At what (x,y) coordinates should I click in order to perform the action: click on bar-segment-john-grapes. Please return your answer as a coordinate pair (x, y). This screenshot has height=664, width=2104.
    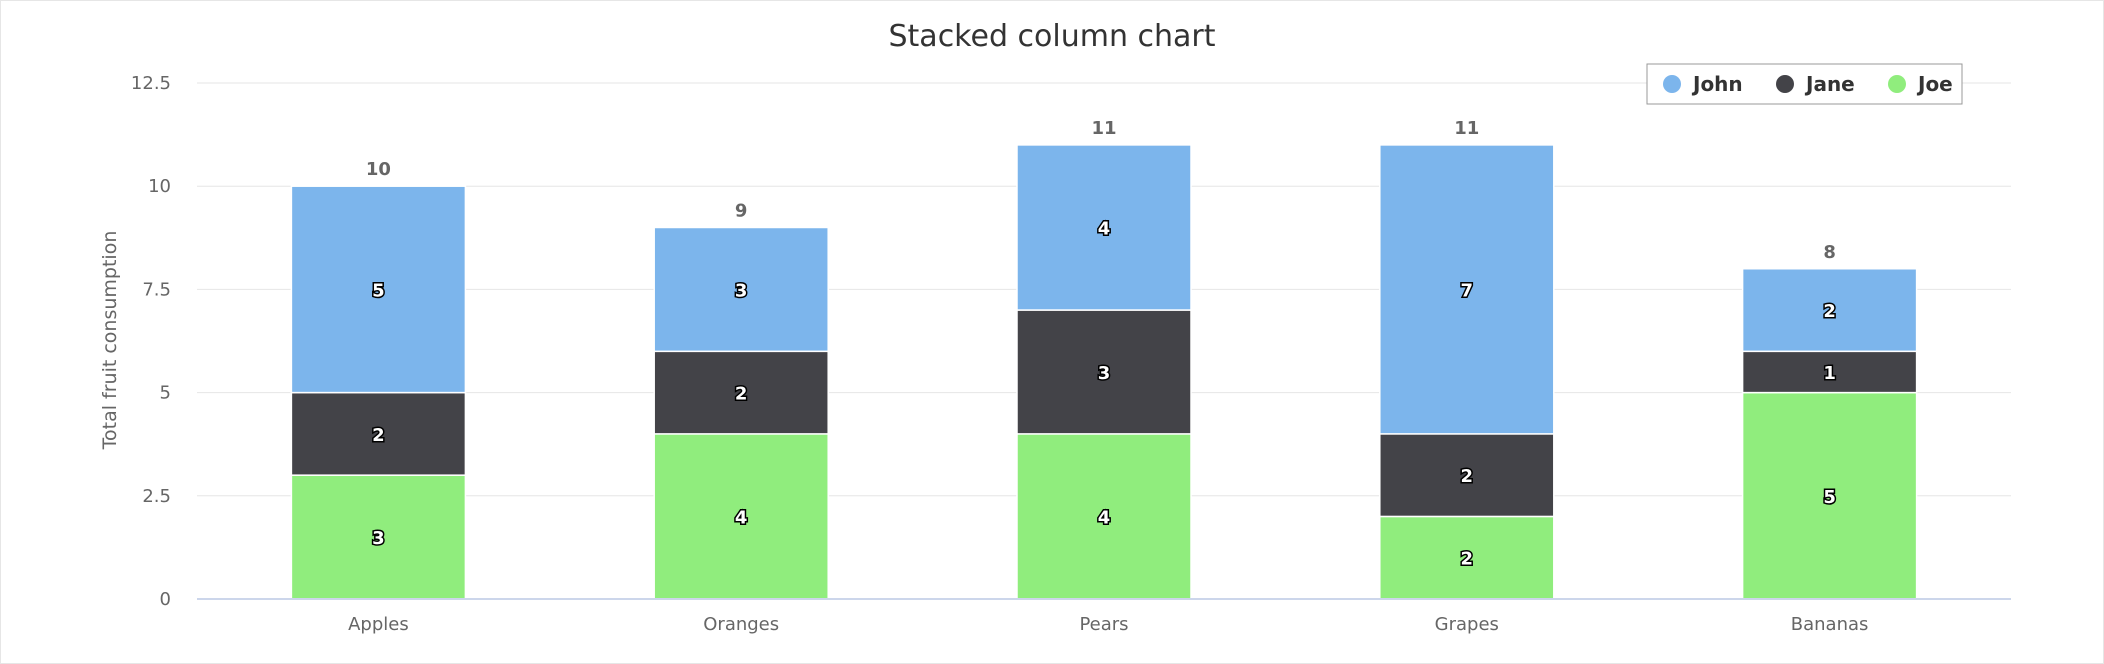
    Looking at the image, I should click on (1467, 289).